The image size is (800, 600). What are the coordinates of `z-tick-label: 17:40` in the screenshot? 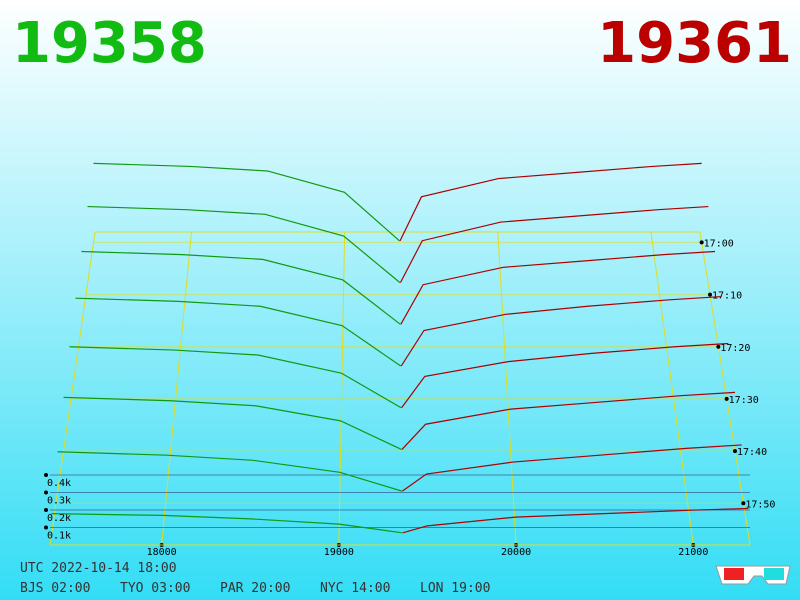 It's located at (752, 452).